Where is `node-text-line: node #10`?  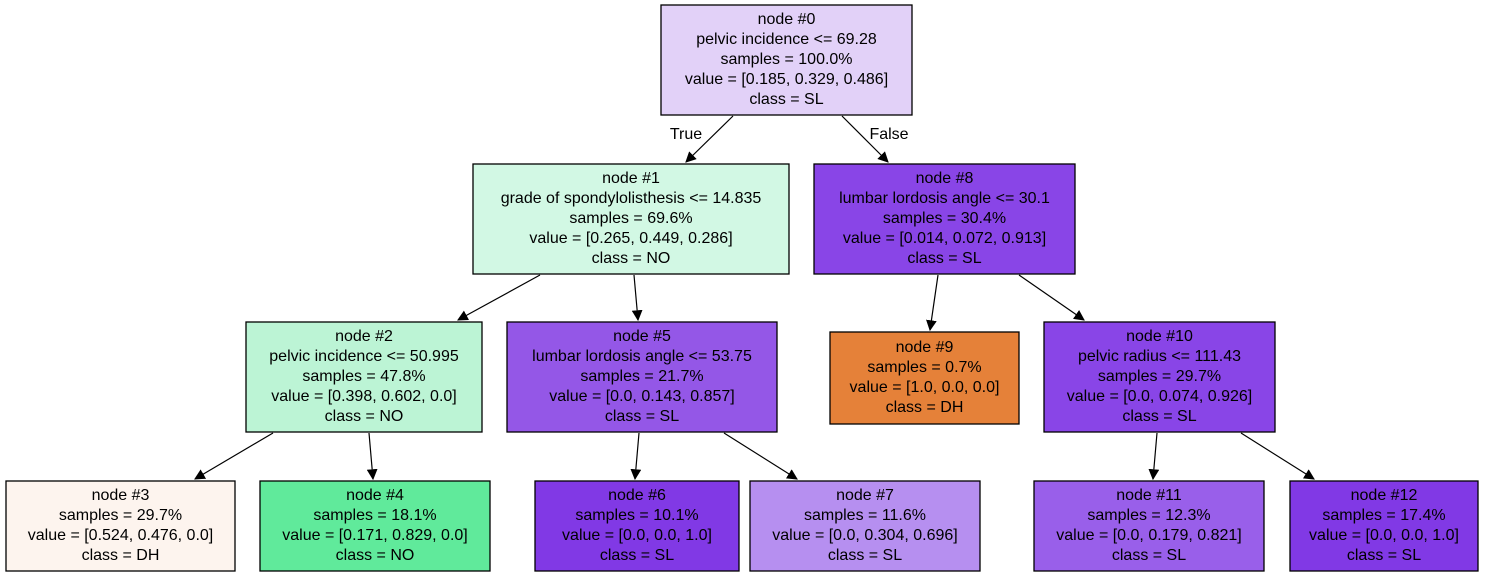 node-text-line: node #10 is located at coordinates (1159, 336).